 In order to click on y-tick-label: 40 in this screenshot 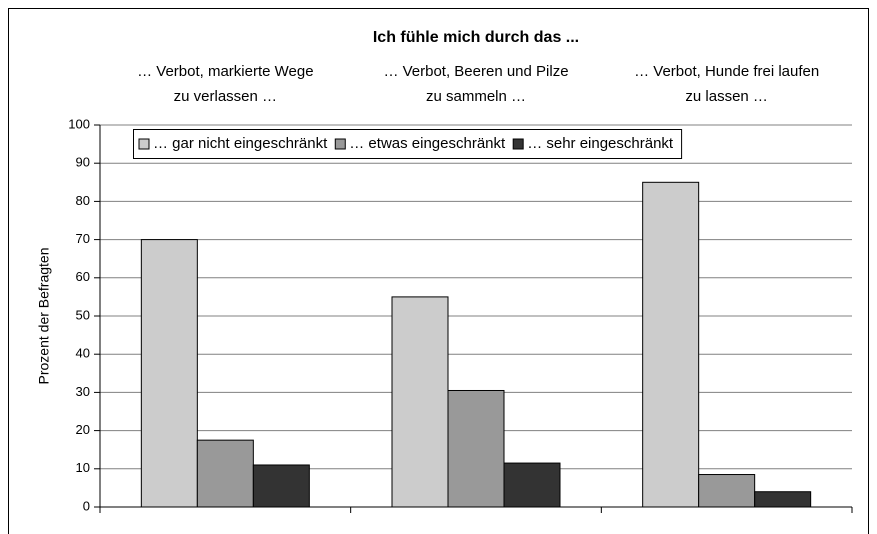, I will do `click(83, 353)`.